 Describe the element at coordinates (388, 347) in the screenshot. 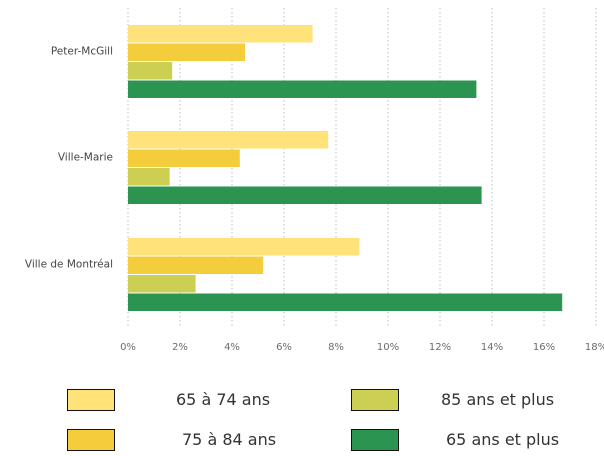

I see `x-tick-label: 10%` at that location.